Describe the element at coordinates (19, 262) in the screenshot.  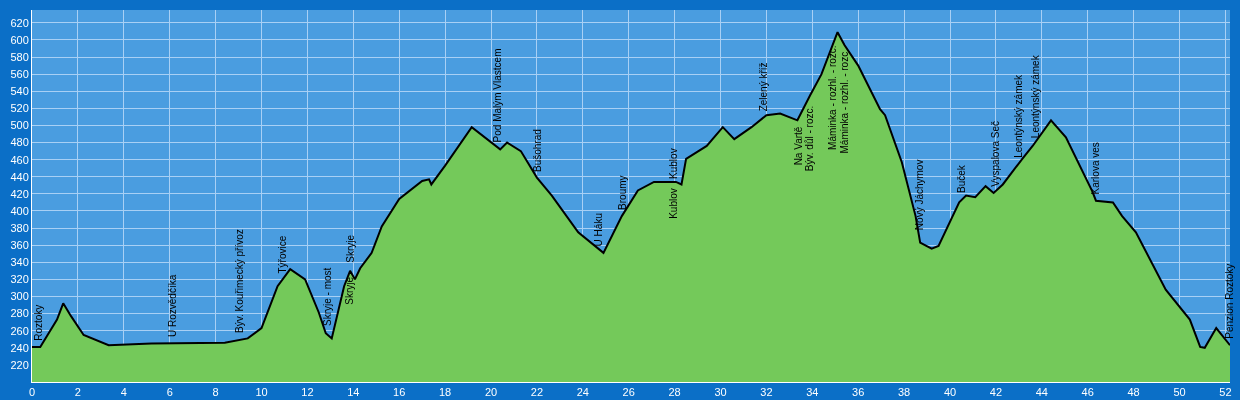
I see `y-tick-label: 340` at that location.